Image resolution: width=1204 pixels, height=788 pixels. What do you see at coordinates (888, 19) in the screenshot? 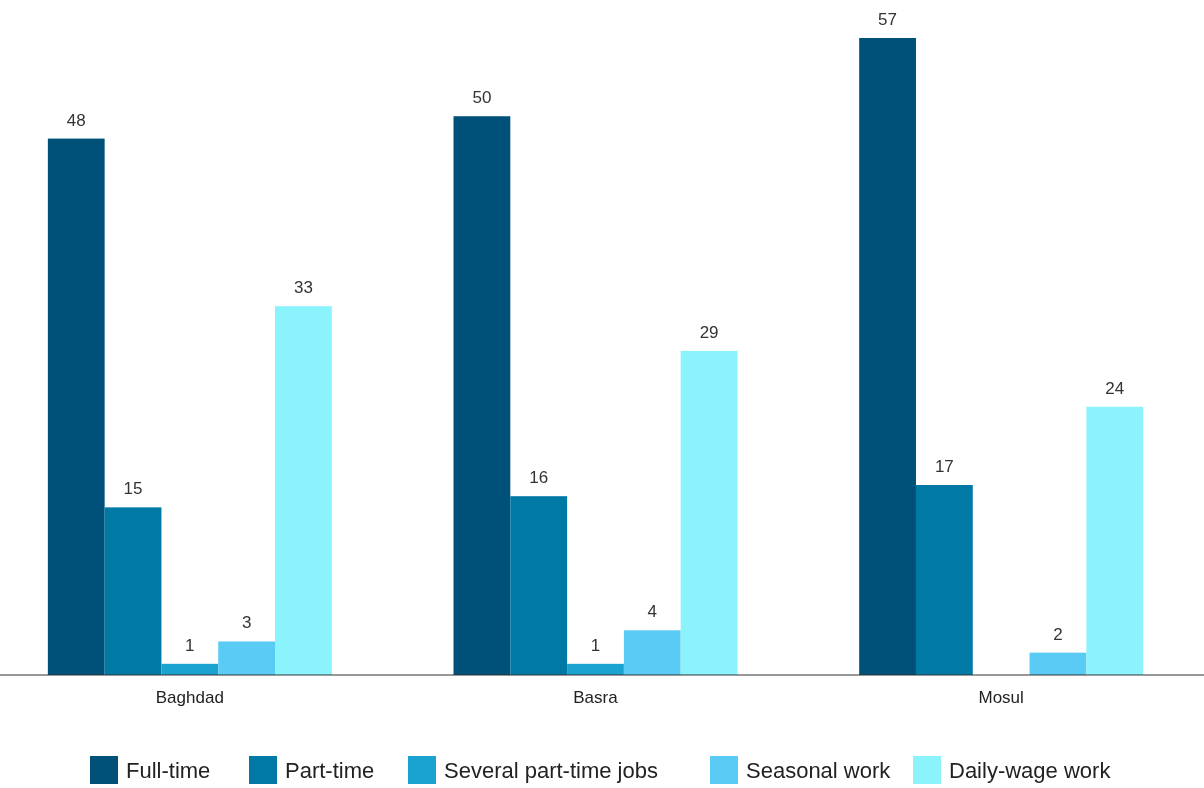
I see `data-label: 57` at bounding box center [888, 19].